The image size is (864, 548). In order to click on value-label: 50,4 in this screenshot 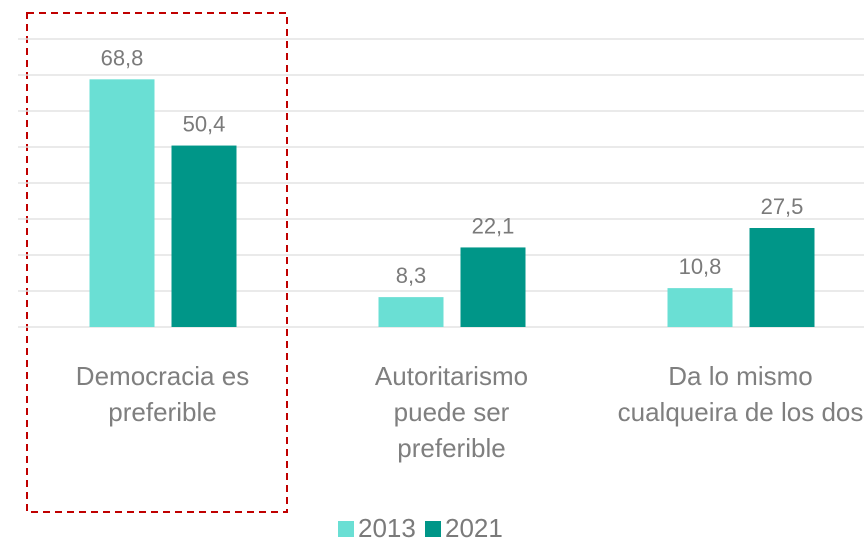, I will do `click(204, 124)`.